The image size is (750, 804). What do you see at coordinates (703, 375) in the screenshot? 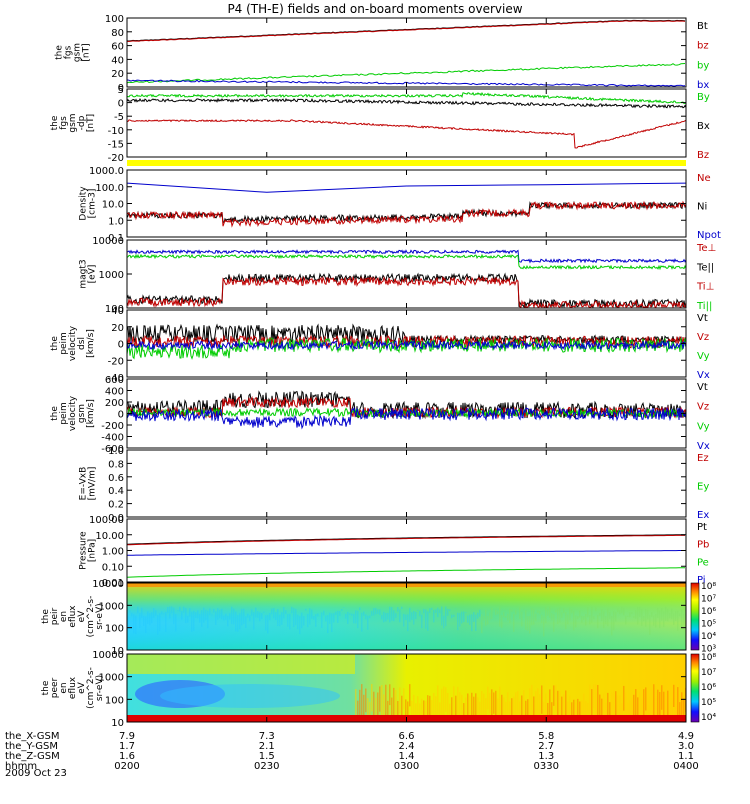
I see `legend-Vx: Vx` at bounding box center [703, 375].